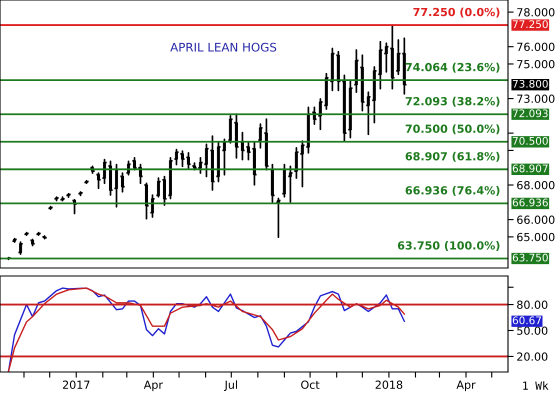 The image size is (557, 394). I want to click on text: 60.67, so click(526, 320).